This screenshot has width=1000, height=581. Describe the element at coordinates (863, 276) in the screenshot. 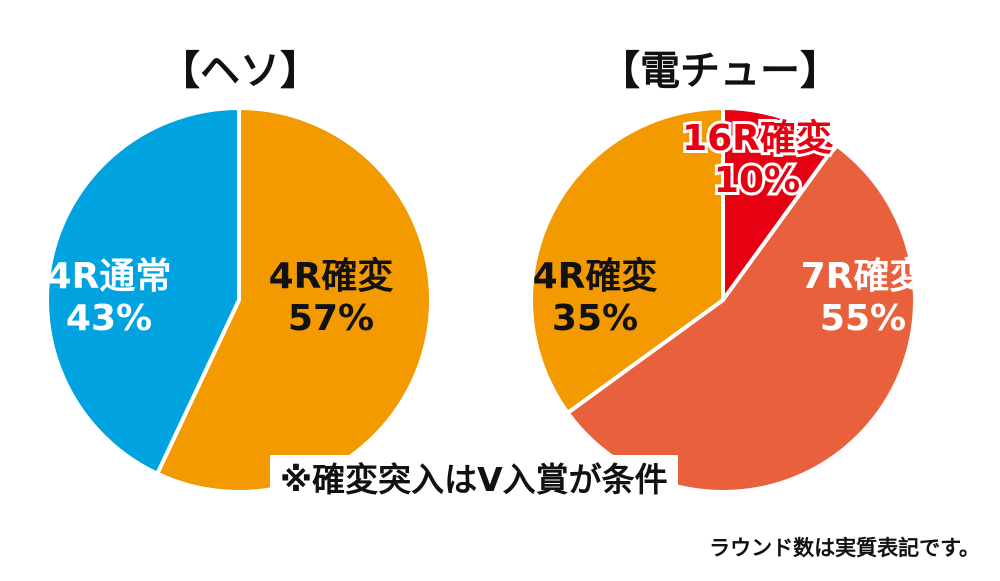

I see `slice-label-denchu-1: 7R確変` at that location.